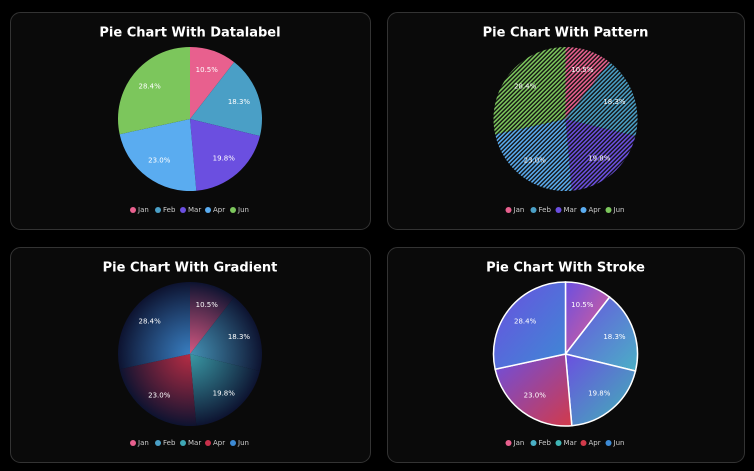 This screenshot has width=754, height=471. I want to click on chart-title: Pie Chart With Pattern, so click(566, 33).